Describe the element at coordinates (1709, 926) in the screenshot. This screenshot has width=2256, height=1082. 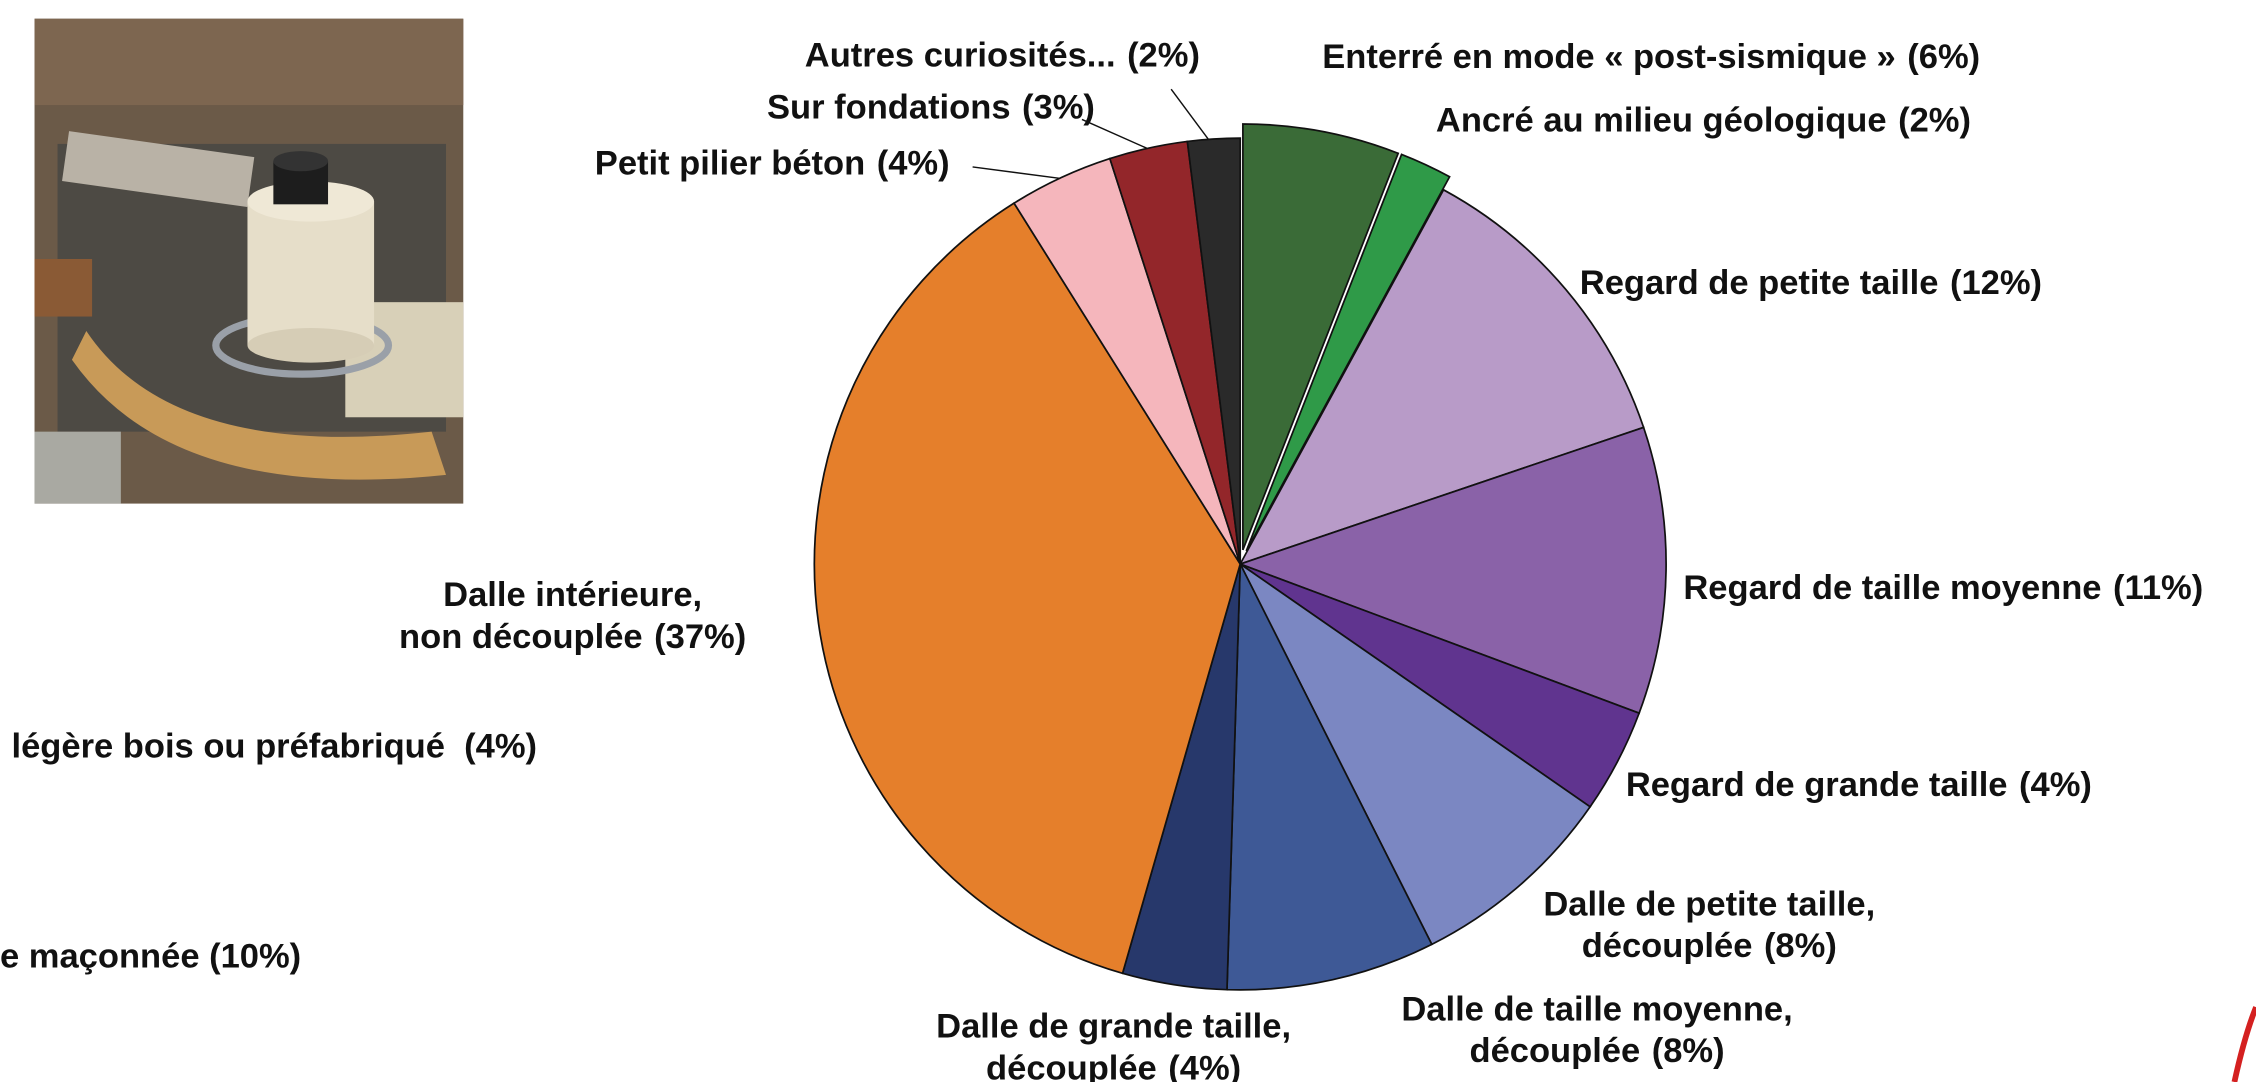
I see `slice-label: Dalle de petite taille, découplée (8%)` at that location.